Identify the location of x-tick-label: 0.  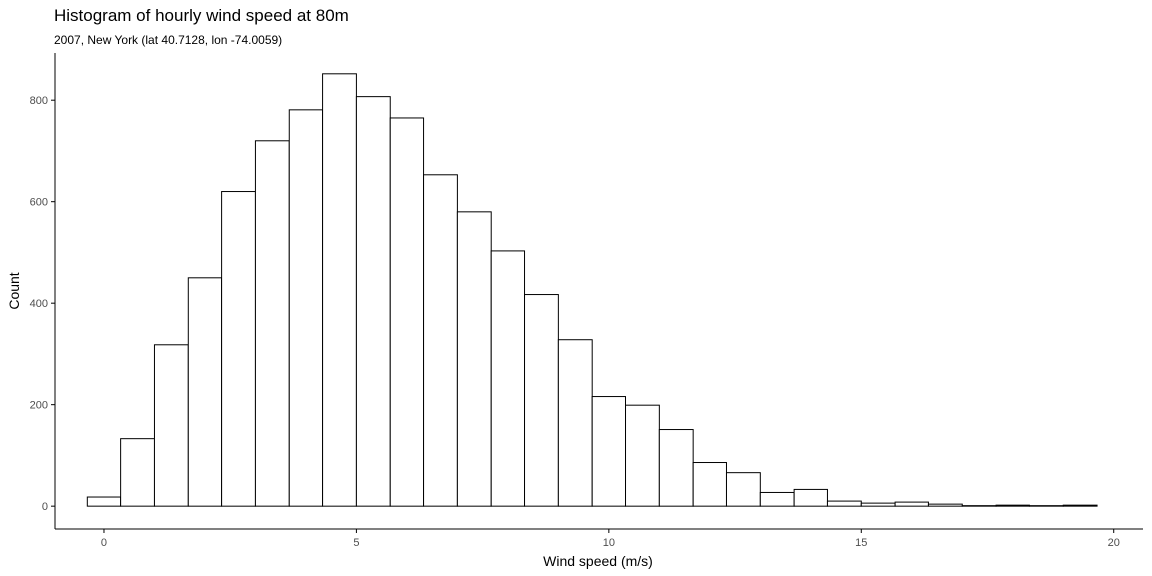
(104, 543).